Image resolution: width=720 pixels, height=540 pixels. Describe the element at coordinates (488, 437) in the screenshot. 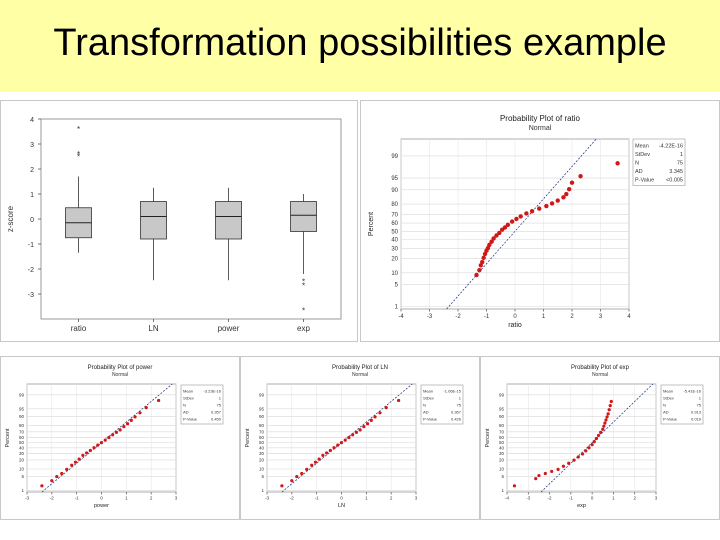

I see `y-axis-label: Percent` at that location.